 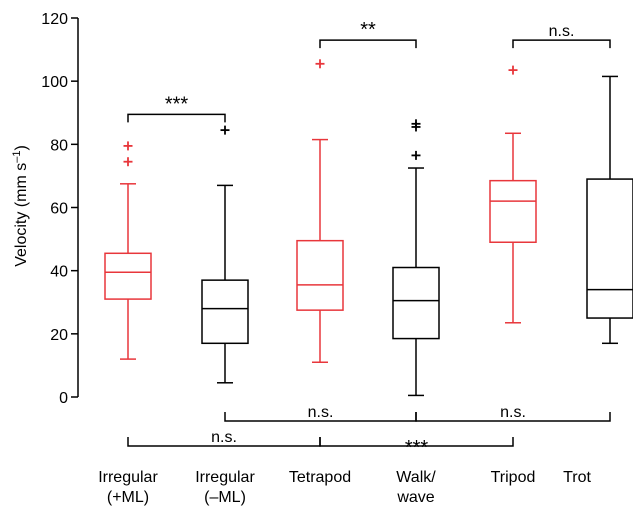 What do you see at coordinates (416, 497) in the screenshot?
I see `category-label-line2: wave` at bounding box center [416, 497].